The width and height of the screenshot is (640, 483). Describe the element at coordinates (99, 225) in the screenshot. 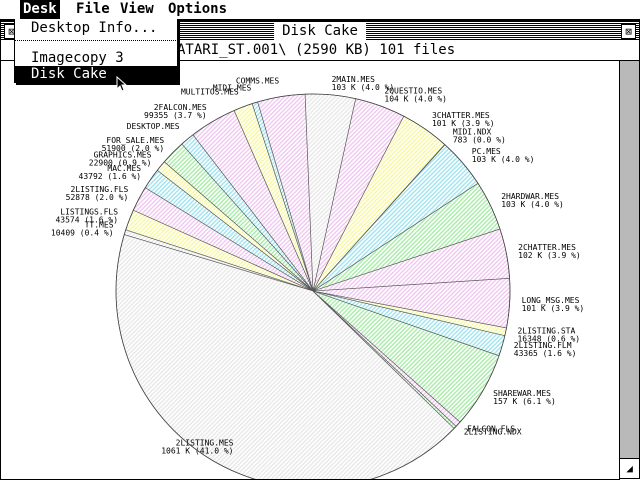

I see `slice-label: TT.MES` at that location.